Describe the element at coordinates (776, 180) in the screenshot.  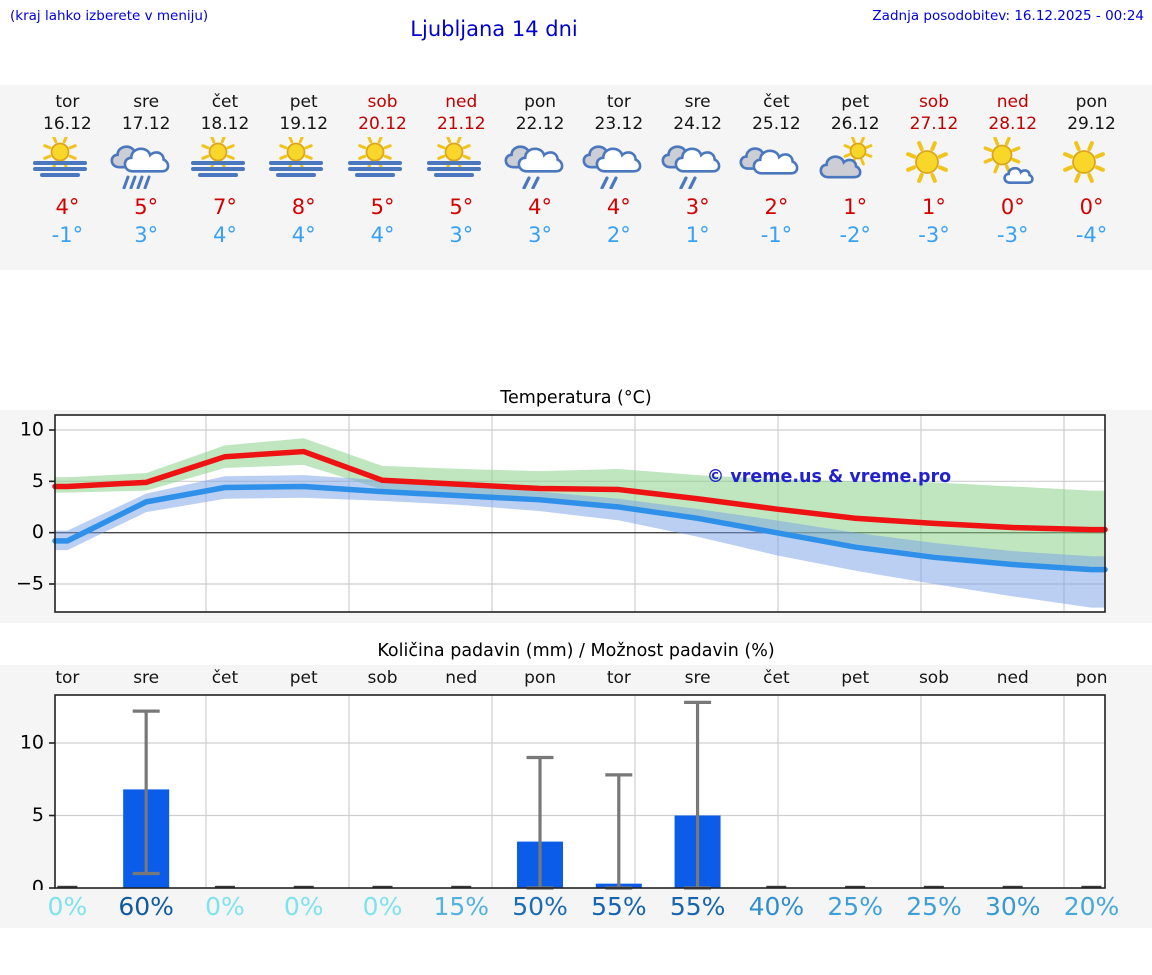
I see `day-column: čet 25.12 2° -1°` at that location.